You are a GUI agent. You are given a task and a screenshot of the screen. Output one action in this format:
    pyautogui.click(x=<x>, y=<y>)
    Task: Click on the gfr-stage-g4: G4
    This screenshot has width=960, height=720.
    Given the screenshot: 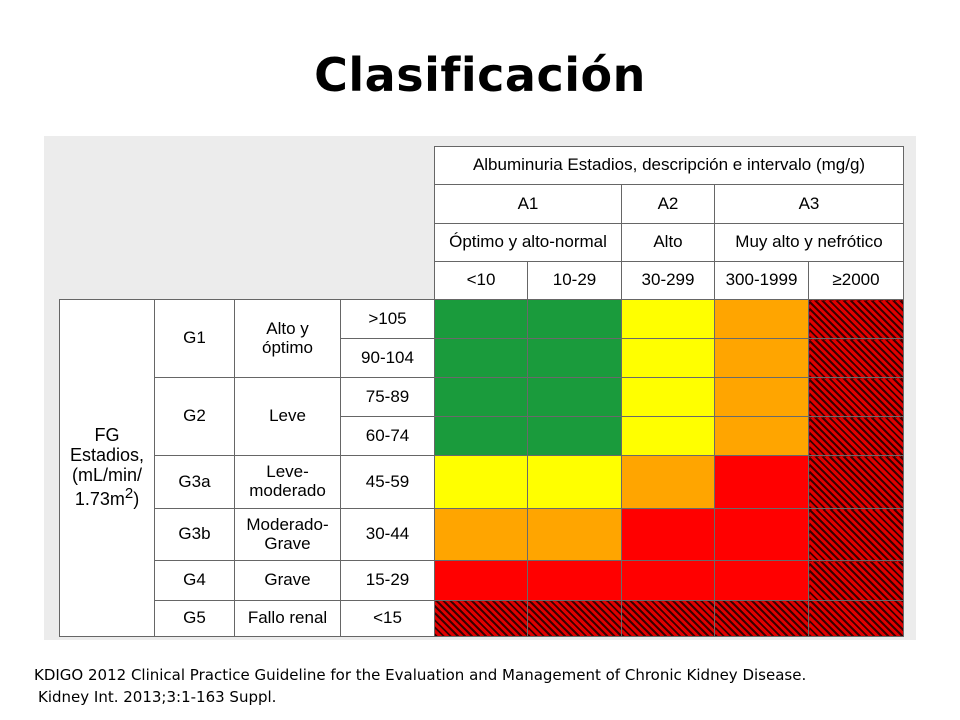 What is the action you would take?
    pyautogui.click(x=194, y=580)
    